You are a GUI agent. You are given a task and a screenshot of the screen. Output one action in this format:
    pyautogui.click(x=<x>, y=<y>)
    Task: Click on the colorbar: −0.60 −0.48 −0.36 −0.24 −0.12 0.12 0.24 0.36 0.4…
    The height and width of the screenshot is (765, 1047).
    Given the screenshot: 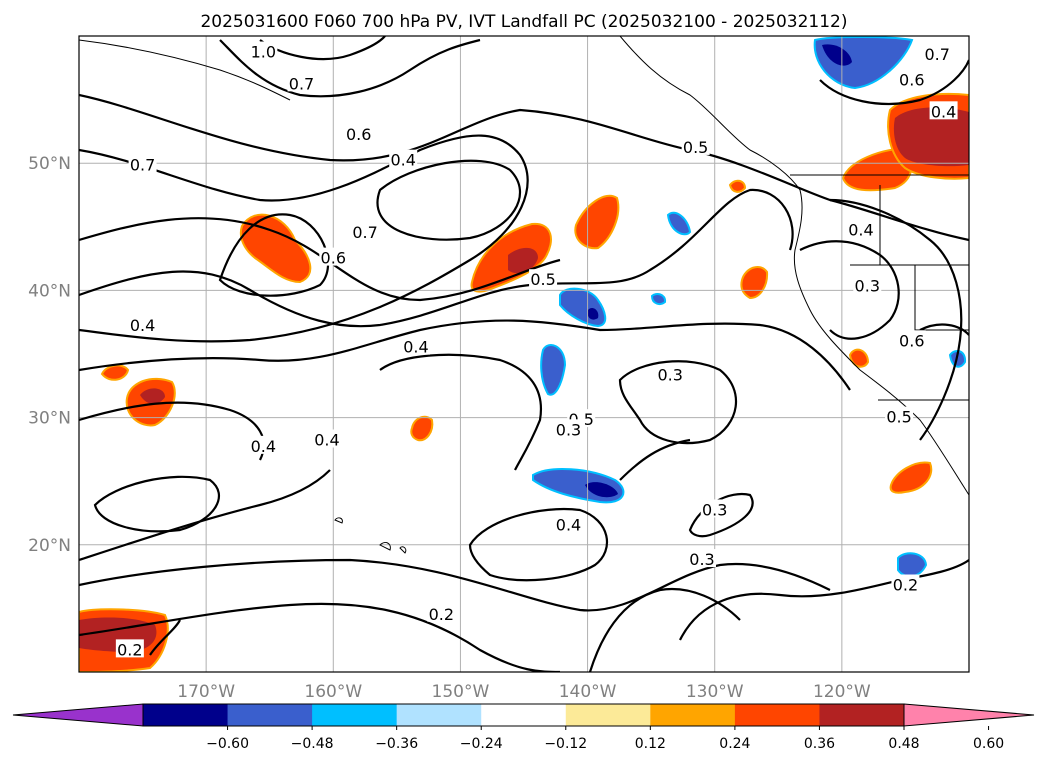 What is the action you would take?
    pyautogui.click(x=523, y=727)
    